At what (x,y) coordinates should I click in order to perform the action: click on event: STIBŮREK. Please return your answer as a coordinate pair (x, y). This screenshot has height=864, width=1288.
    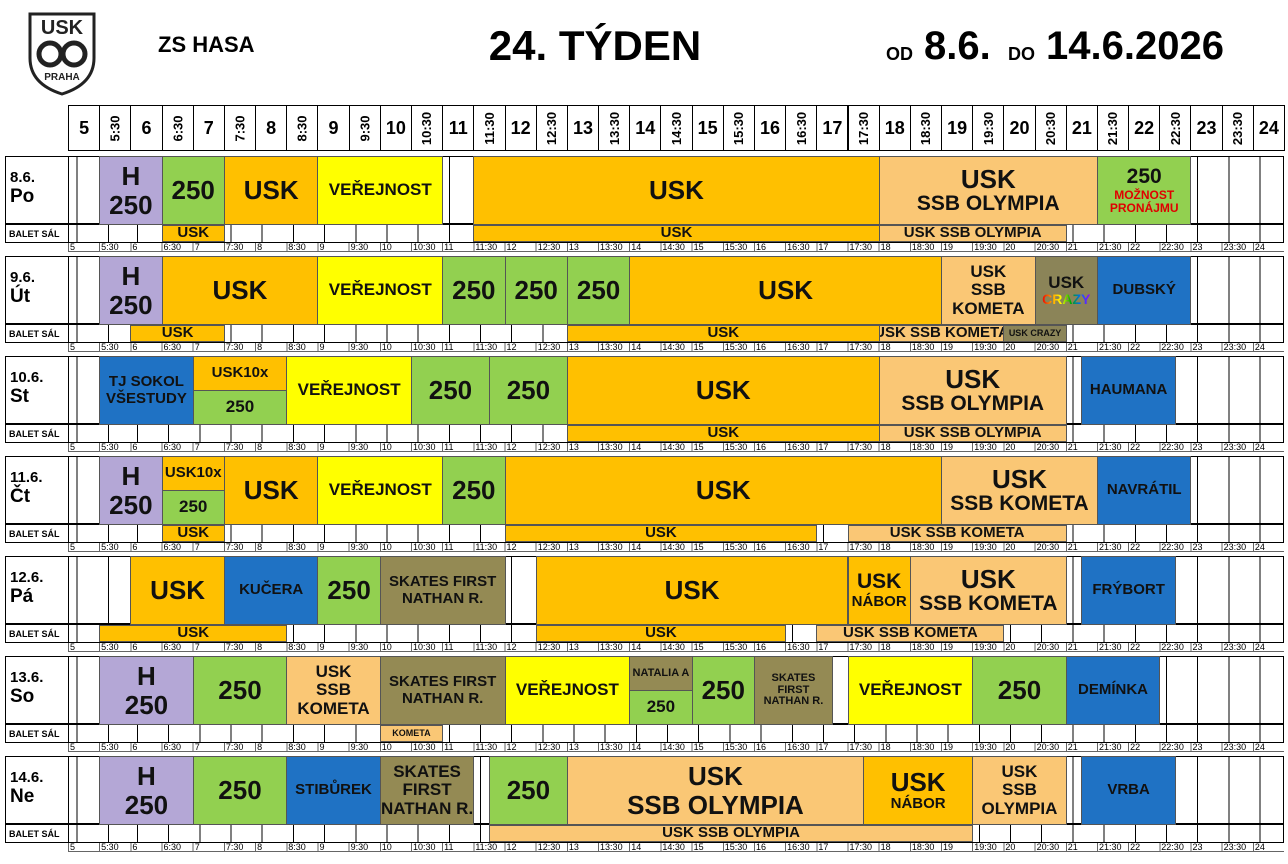
    Looking at the image, I should click on (333, 790).